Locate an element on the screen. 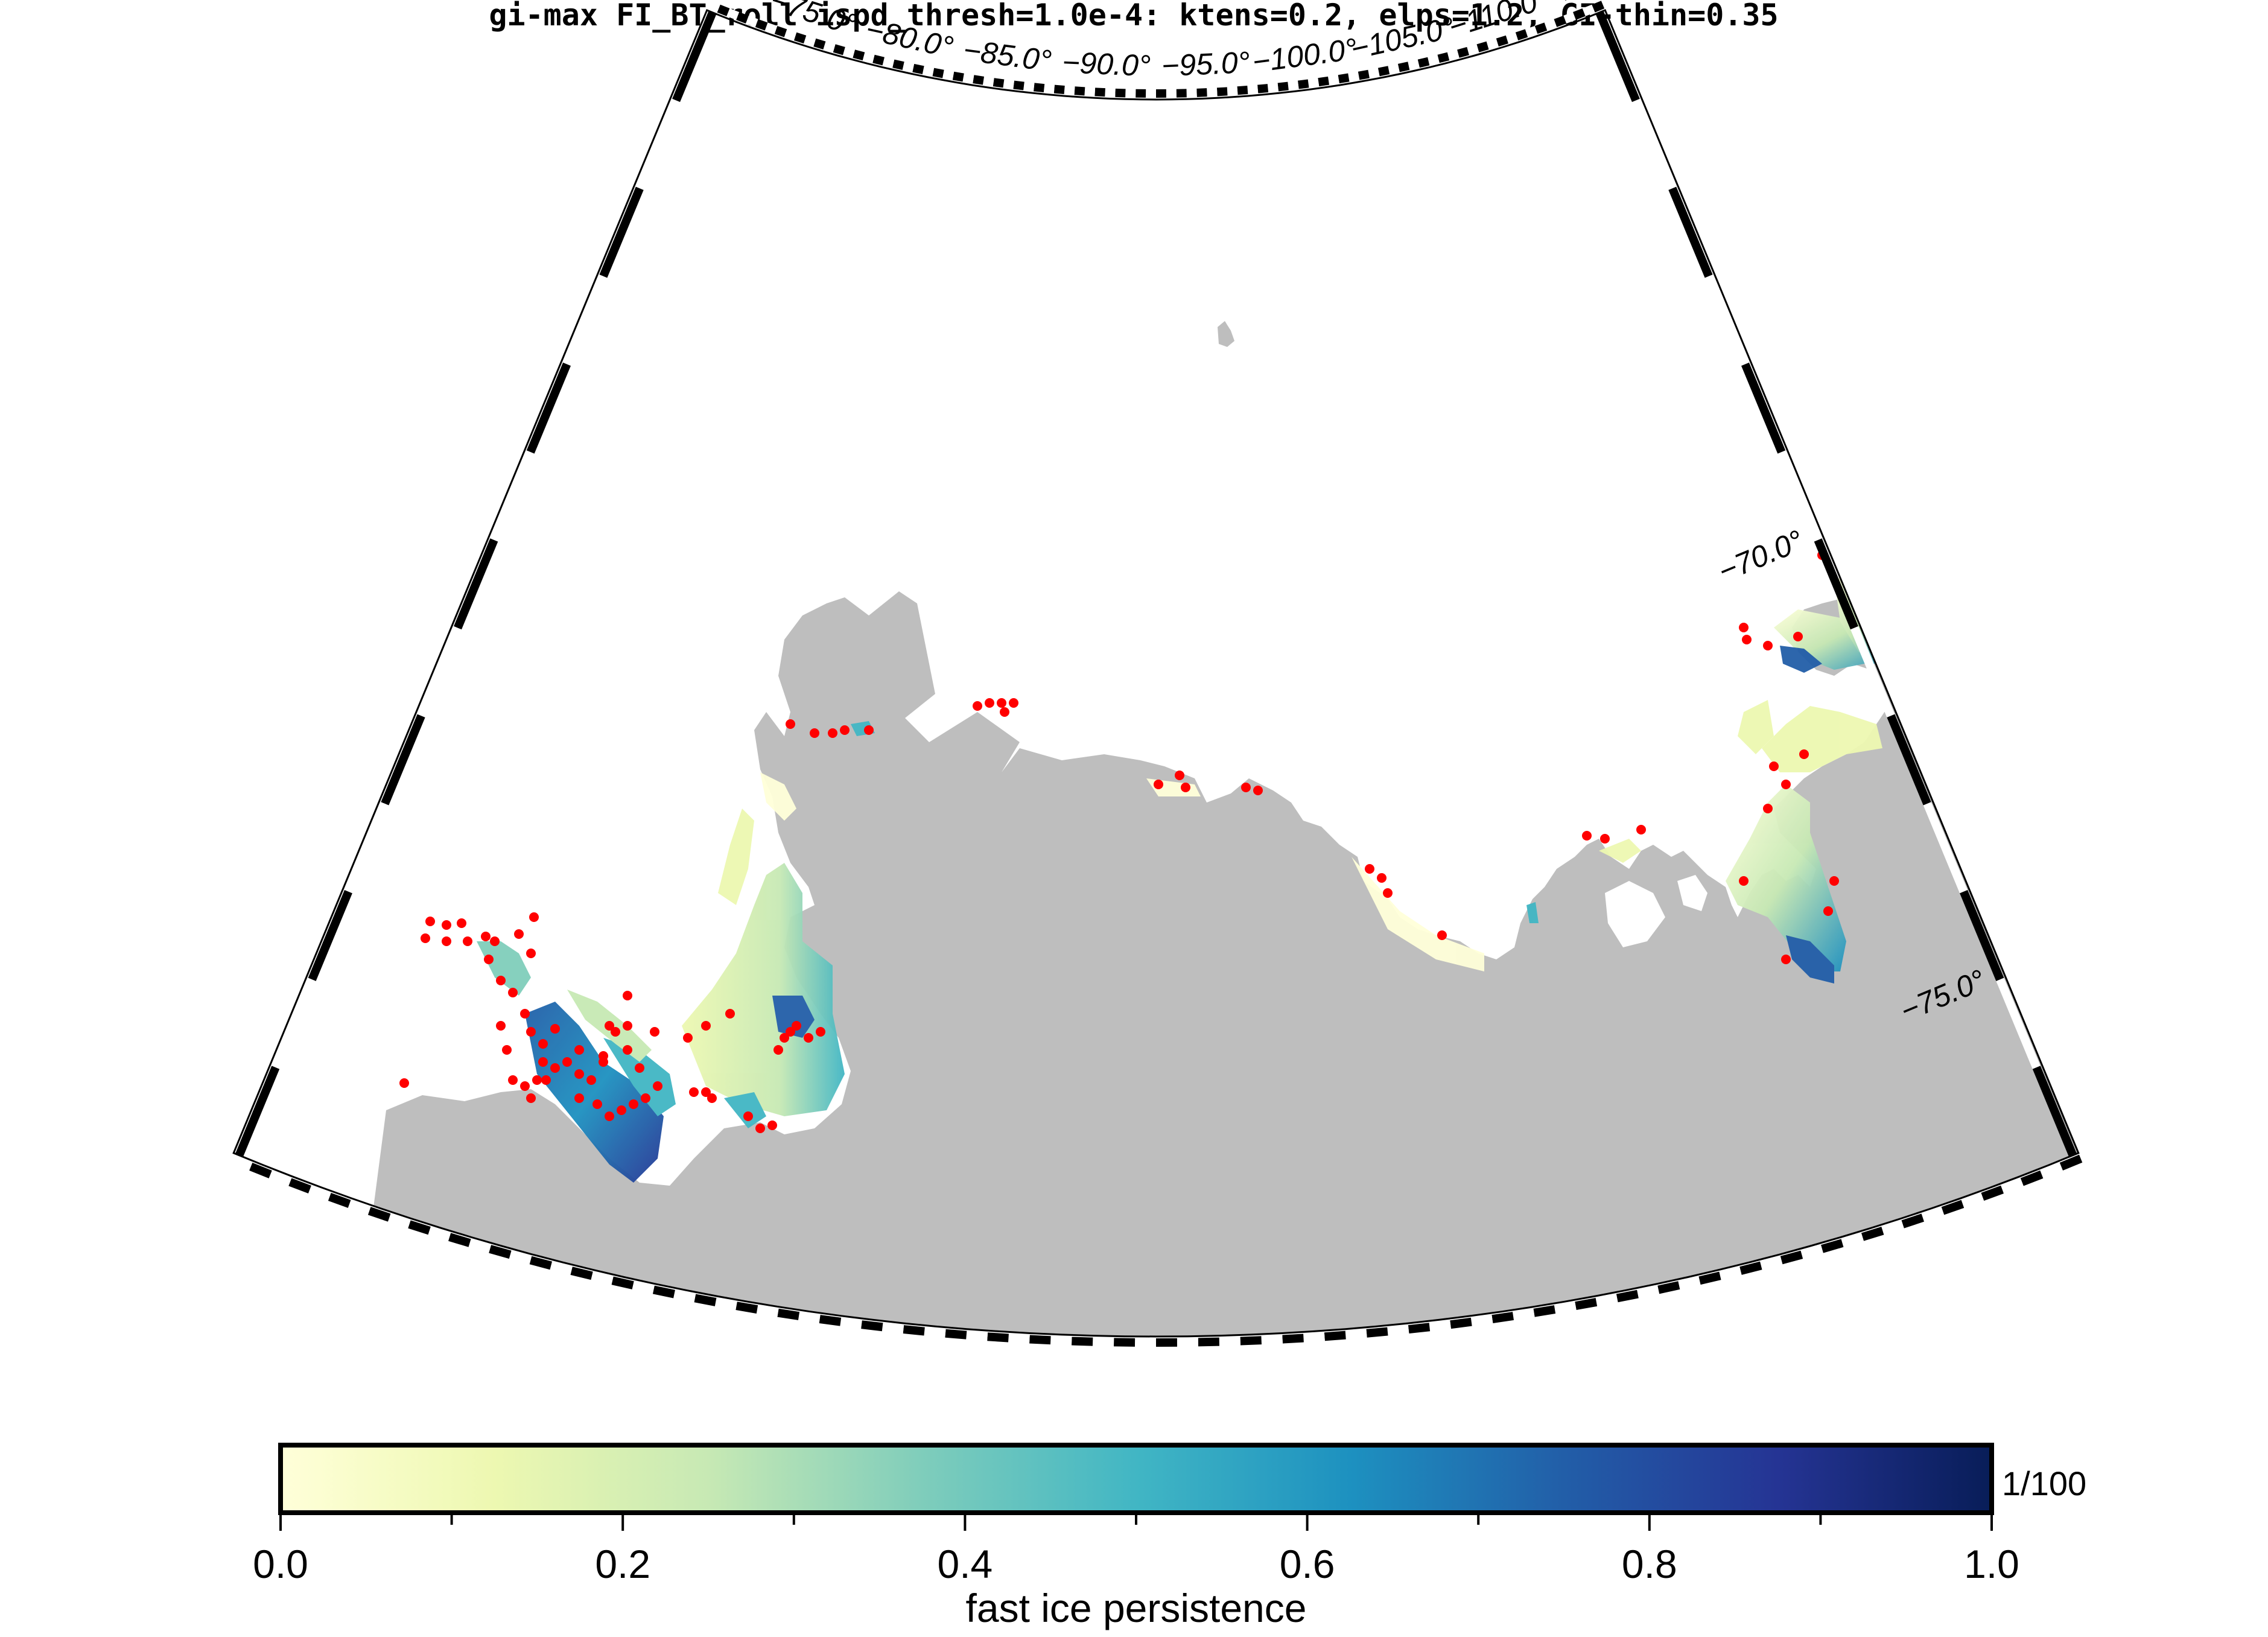 The image size is (2268, 1637). colorbar-tick-label: 0.4 is located at coordinates (966, 1564).